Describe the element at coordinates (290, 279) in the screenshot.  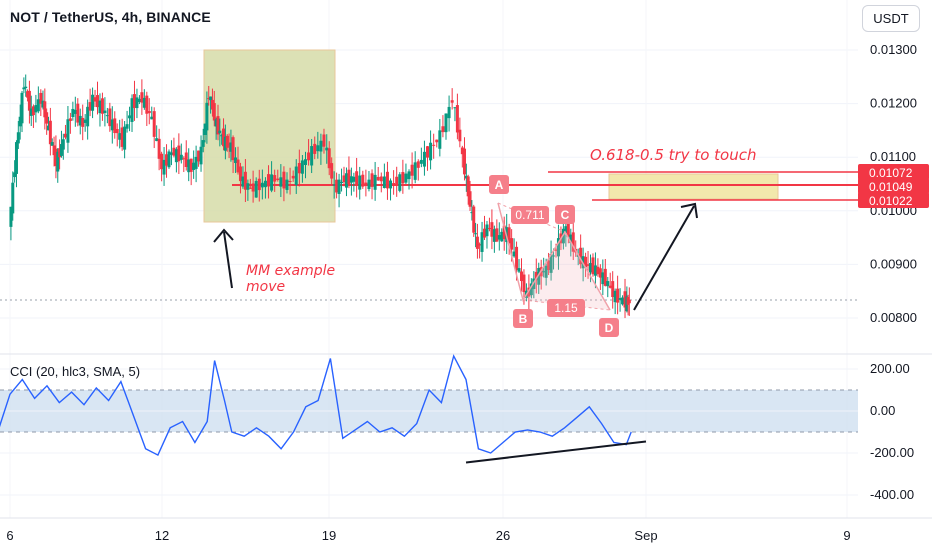
I see `annotation-mm-example: MM example move` at that location.